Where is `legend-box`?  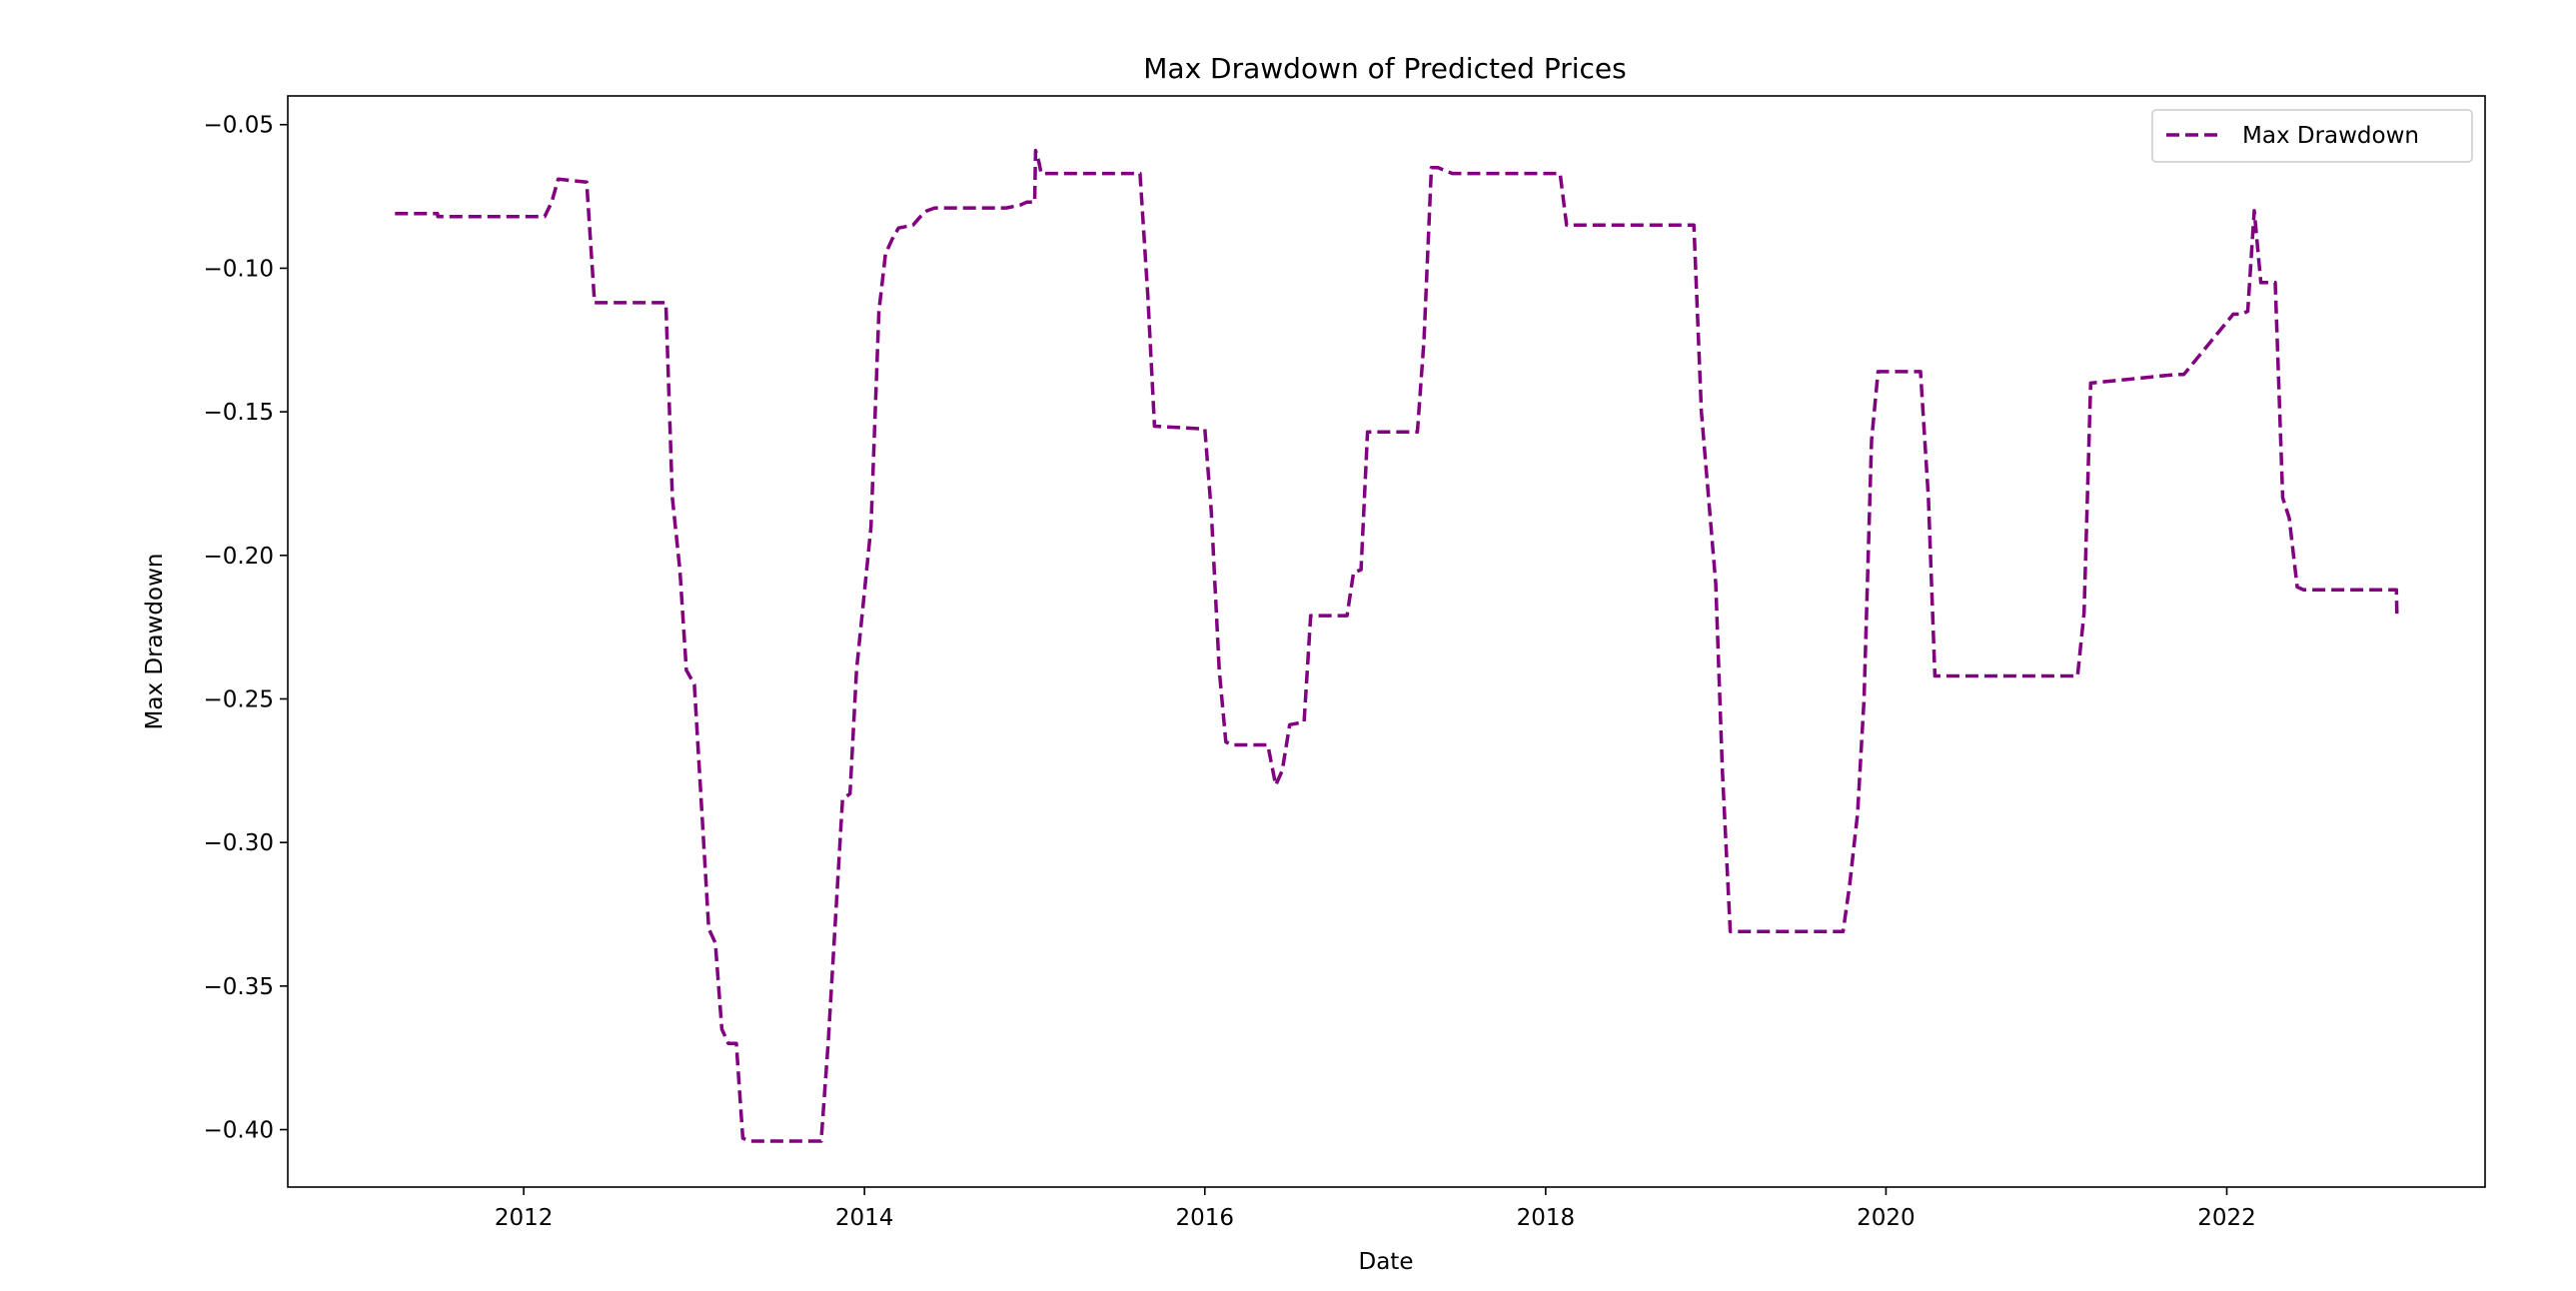 legend-box is located at coordinates (2312, 136).